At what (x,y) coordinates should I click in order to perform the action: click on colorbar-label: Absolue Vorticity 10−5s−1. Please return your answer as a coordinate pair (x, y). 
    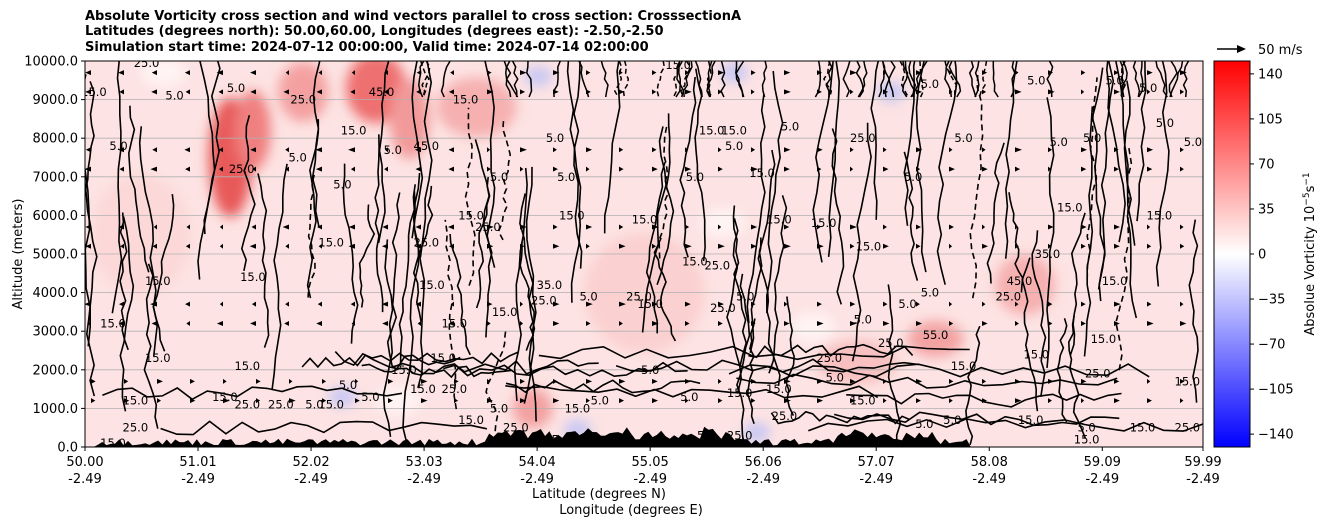
    Looking at the image, I should click on (1310, 253).